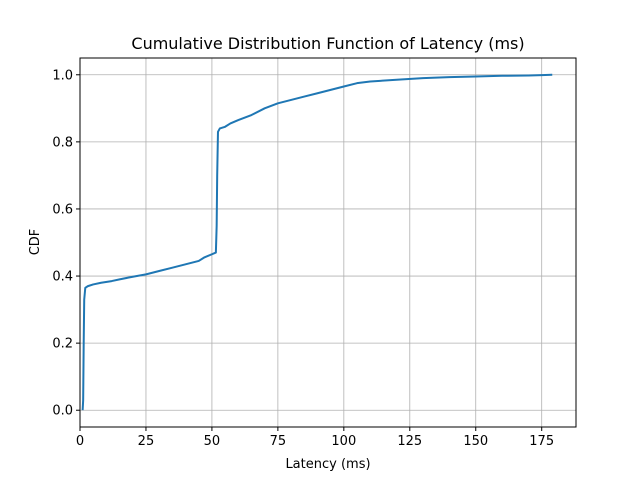 This screenshot has width=640, height=480. Describe the element at coordinates (212, 441) in the screenshot. I see `x-tick-label: 50` at that location.